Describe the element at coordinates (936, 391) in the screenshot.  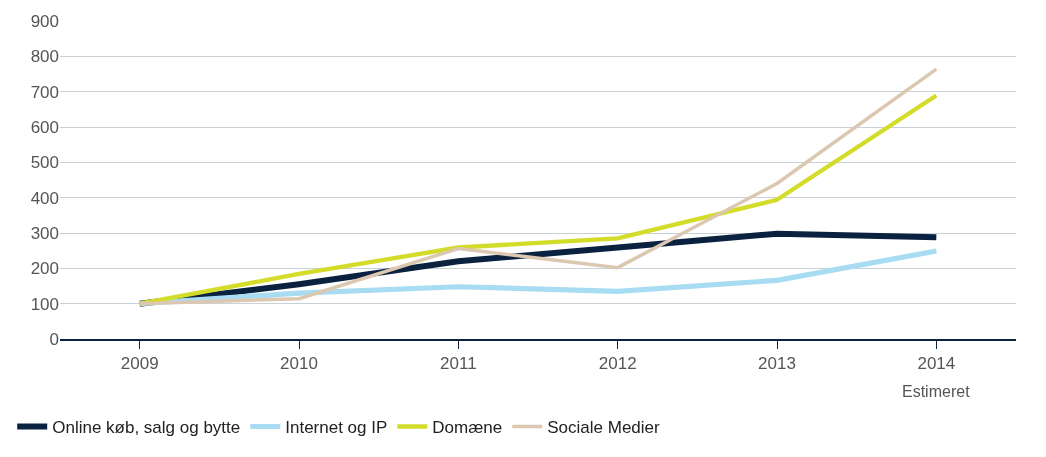
I see `text: Estimeret` at that location.